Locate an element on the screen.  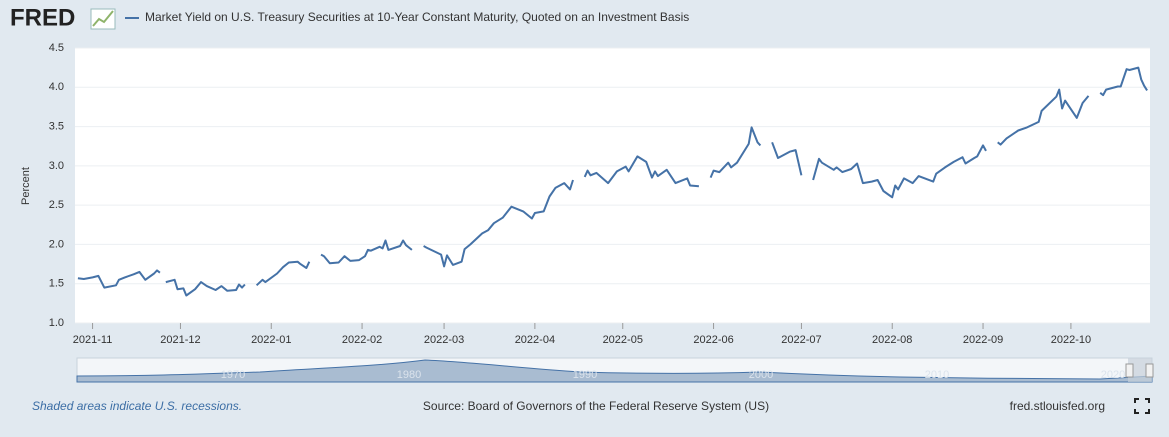
x-tick-label: 2022-04 is located at coordinates (535, 340).